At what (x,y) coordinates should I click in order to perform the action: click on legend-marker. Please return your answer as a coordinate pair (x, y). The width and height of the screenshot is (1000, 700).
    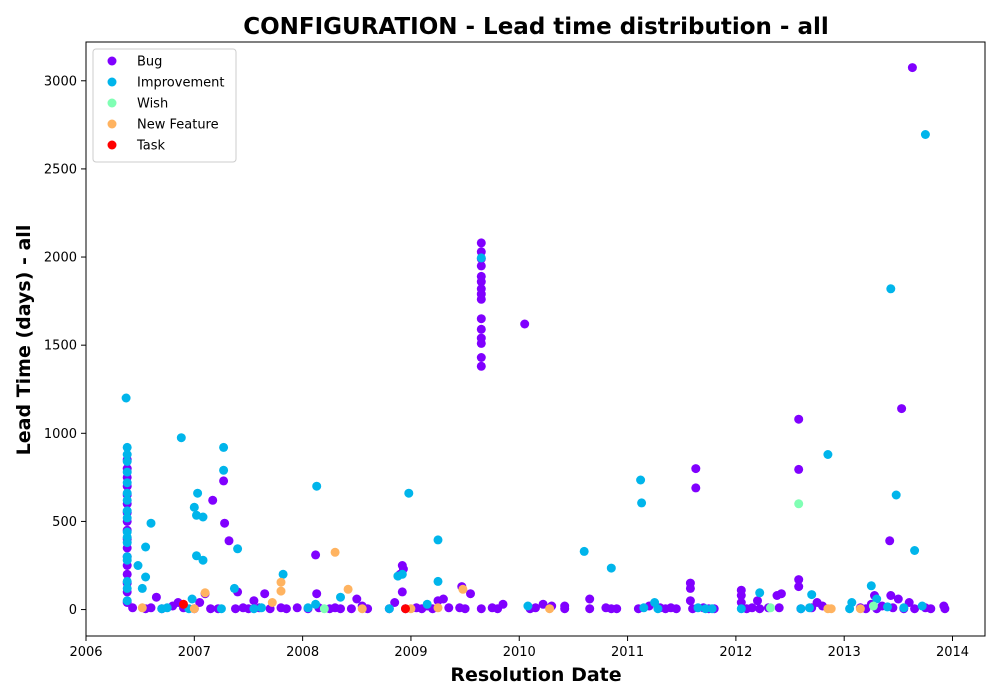
    Looking at the image, I should click on (112, 103).